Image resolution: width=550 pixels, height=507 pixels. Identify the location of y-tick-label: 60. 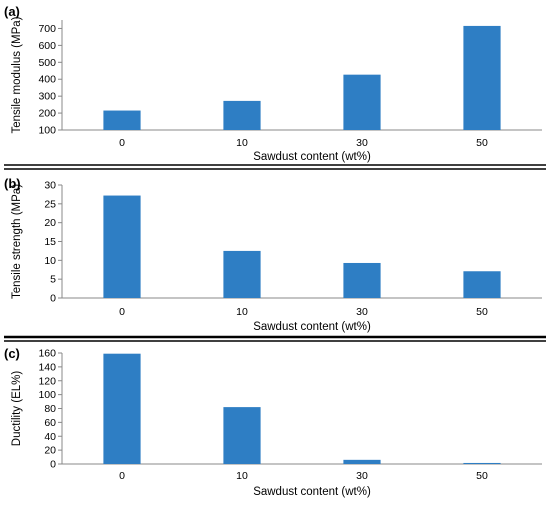
(50, 423).